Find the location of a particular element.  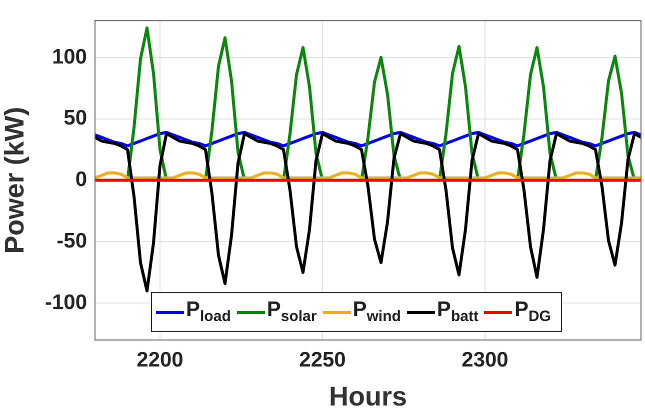

y-tick-label: 100 is located at coordinates (69, 56).